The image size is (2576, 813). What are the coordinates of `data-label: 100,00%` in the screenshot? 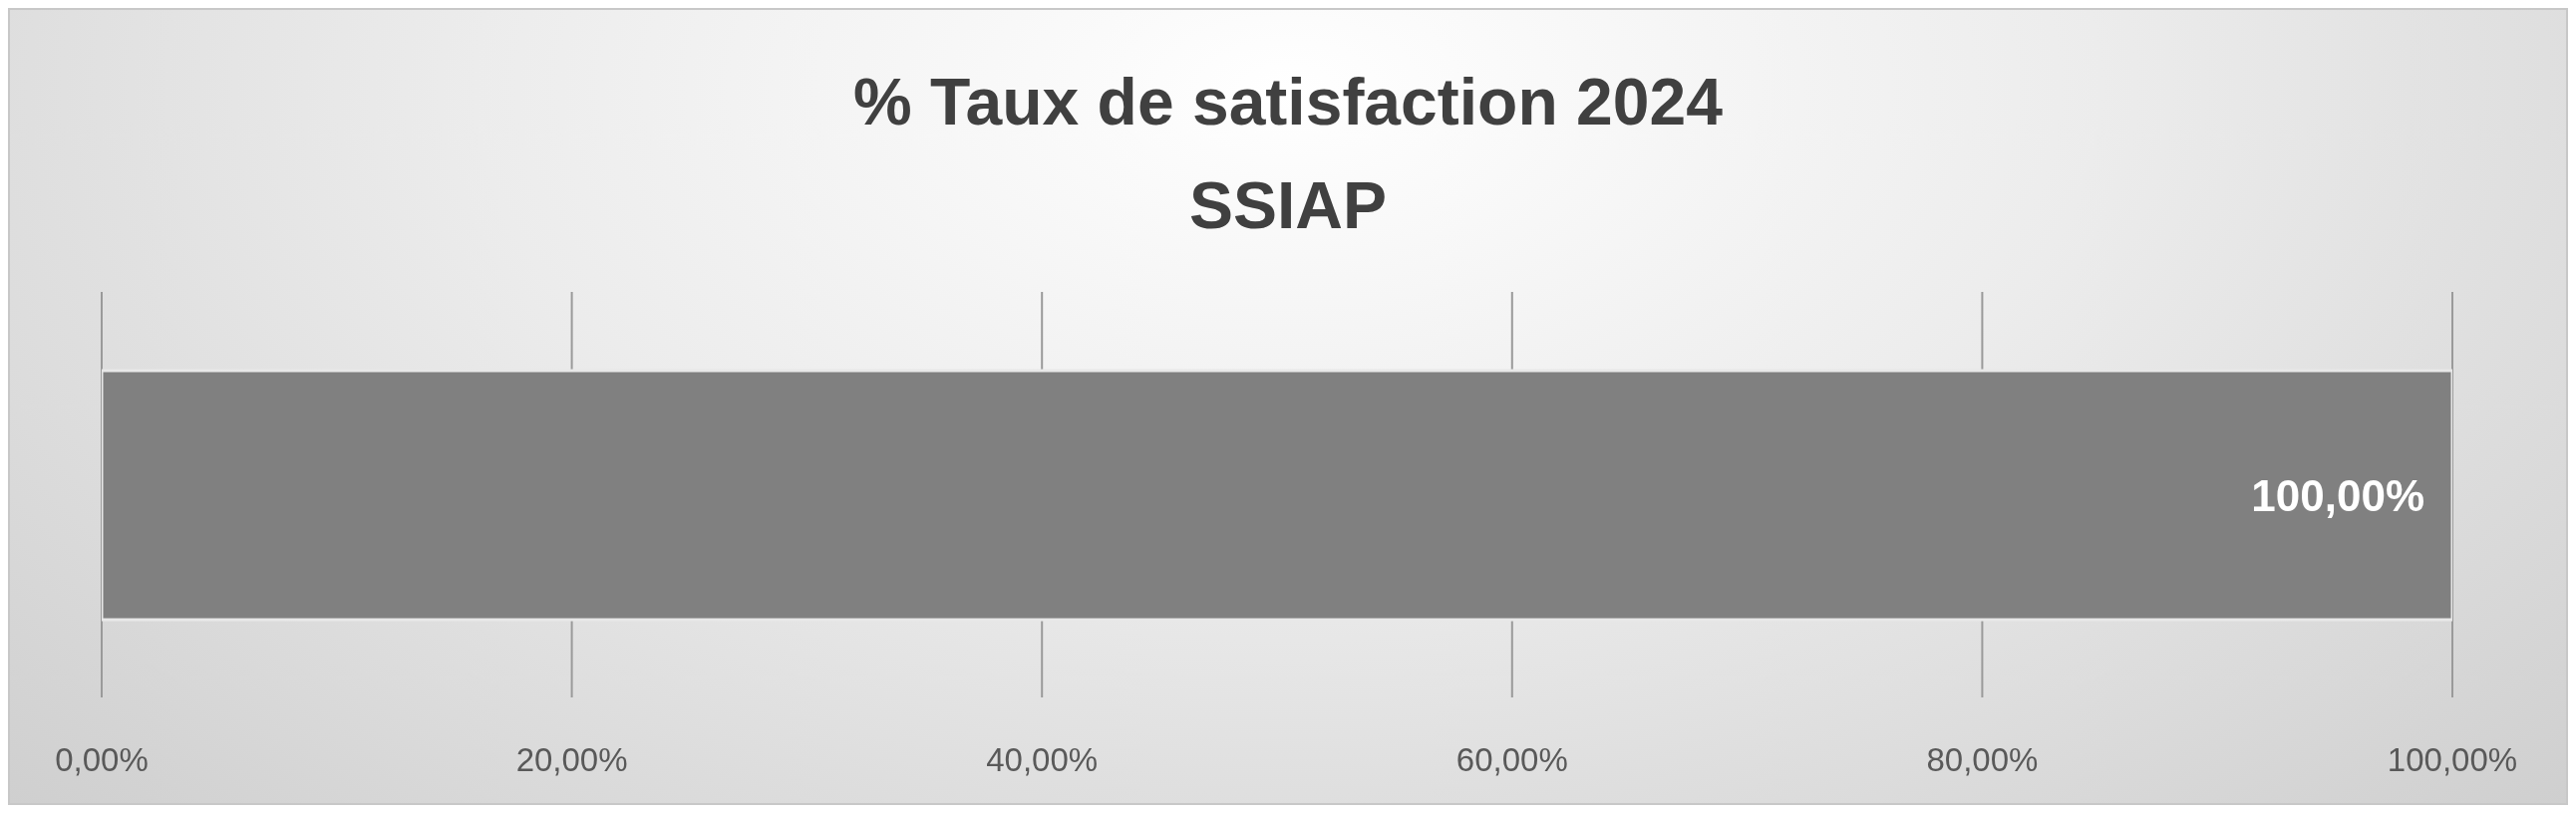 It's located at (2337, 495).